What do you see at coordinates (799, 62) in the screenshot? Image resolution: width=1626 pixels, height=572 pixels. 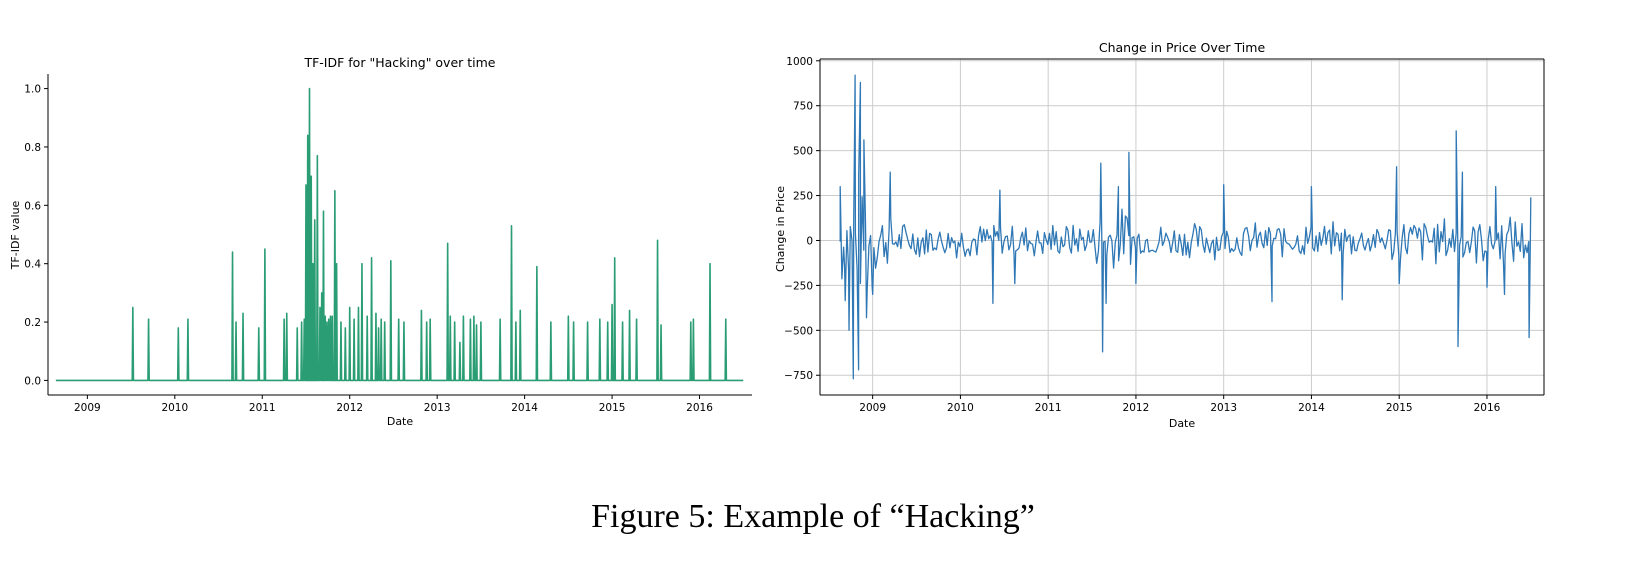 I see `price-y-tick-label-7: 1000` at bounding box center [799, 62].